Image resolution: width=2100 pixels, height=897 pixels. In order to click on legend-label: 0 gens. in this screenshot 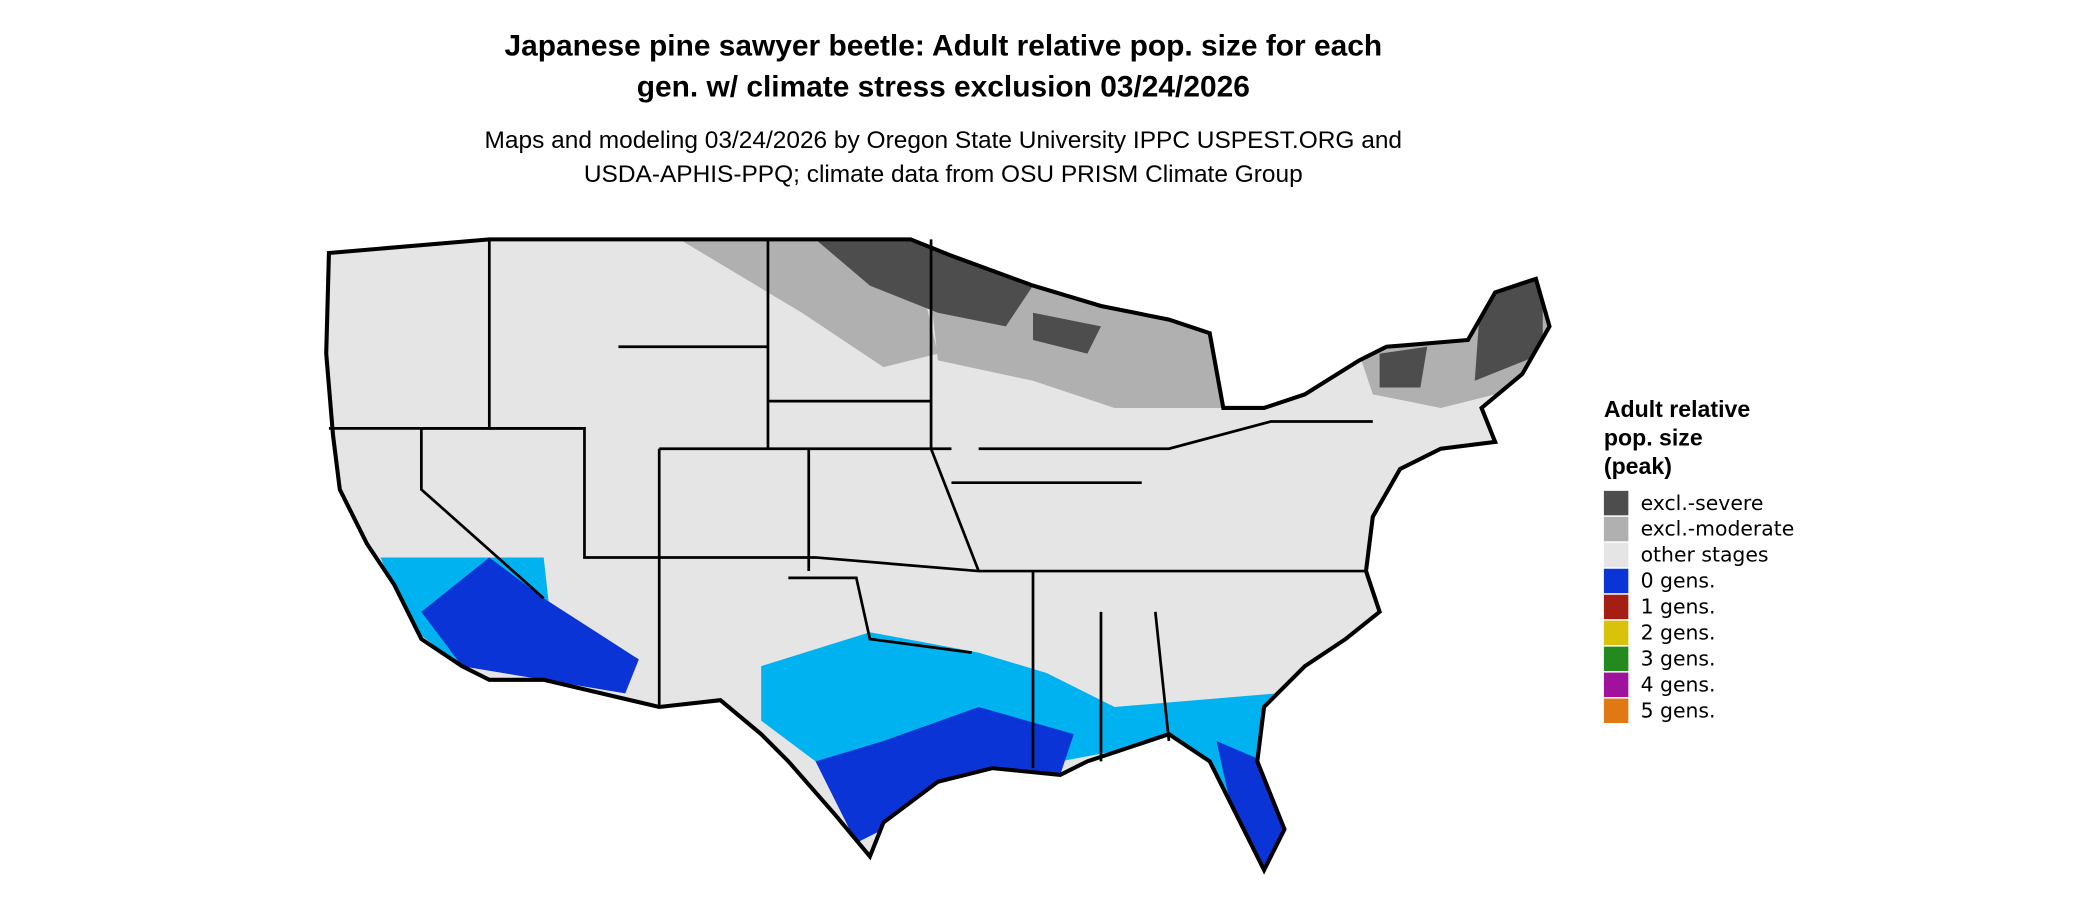, I will do `click(1678, 581)`.